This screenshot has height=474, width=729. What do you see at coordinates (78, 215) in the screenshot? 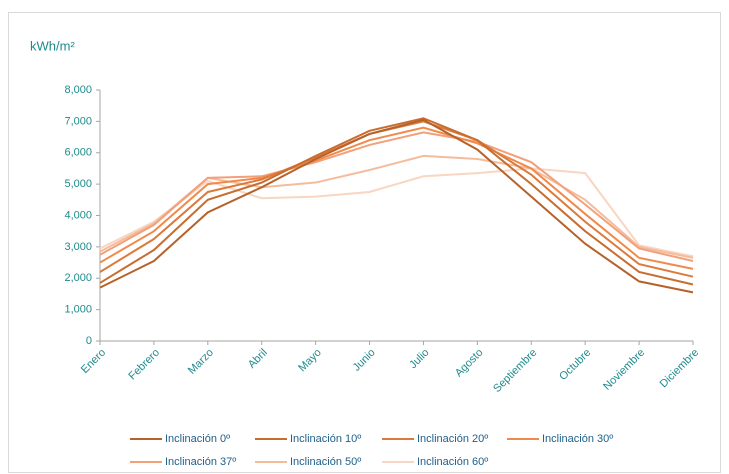
I see `y-tick-label: 4,000` at bounding box center [78, 215].